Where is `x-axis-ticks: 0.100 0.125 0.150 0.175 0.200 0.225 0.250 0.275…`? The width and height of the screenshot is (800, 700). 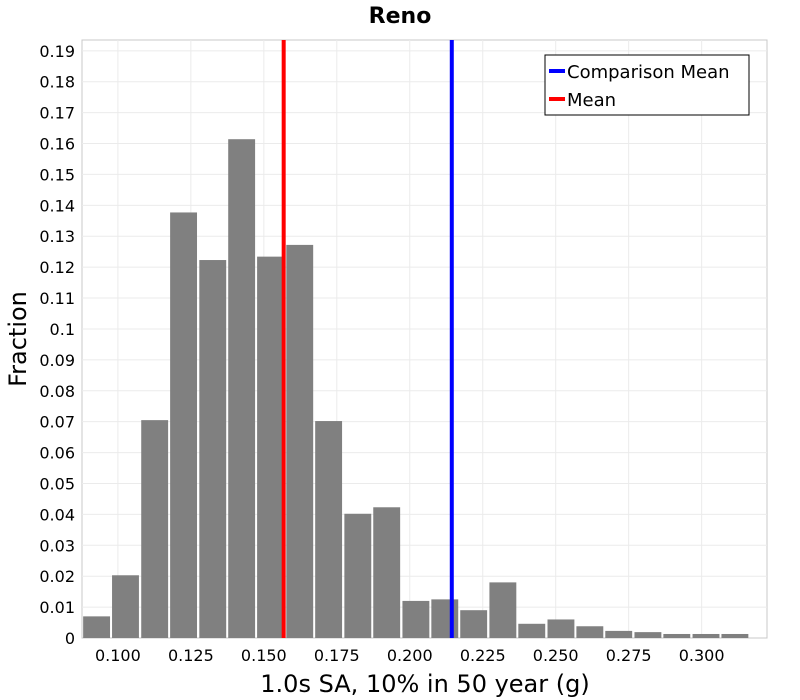 x-axis-ticks: 0.100 0.125 0.150 0.175 0.200 0.225 0.250 0.275… is located at coordinates (410, 655).